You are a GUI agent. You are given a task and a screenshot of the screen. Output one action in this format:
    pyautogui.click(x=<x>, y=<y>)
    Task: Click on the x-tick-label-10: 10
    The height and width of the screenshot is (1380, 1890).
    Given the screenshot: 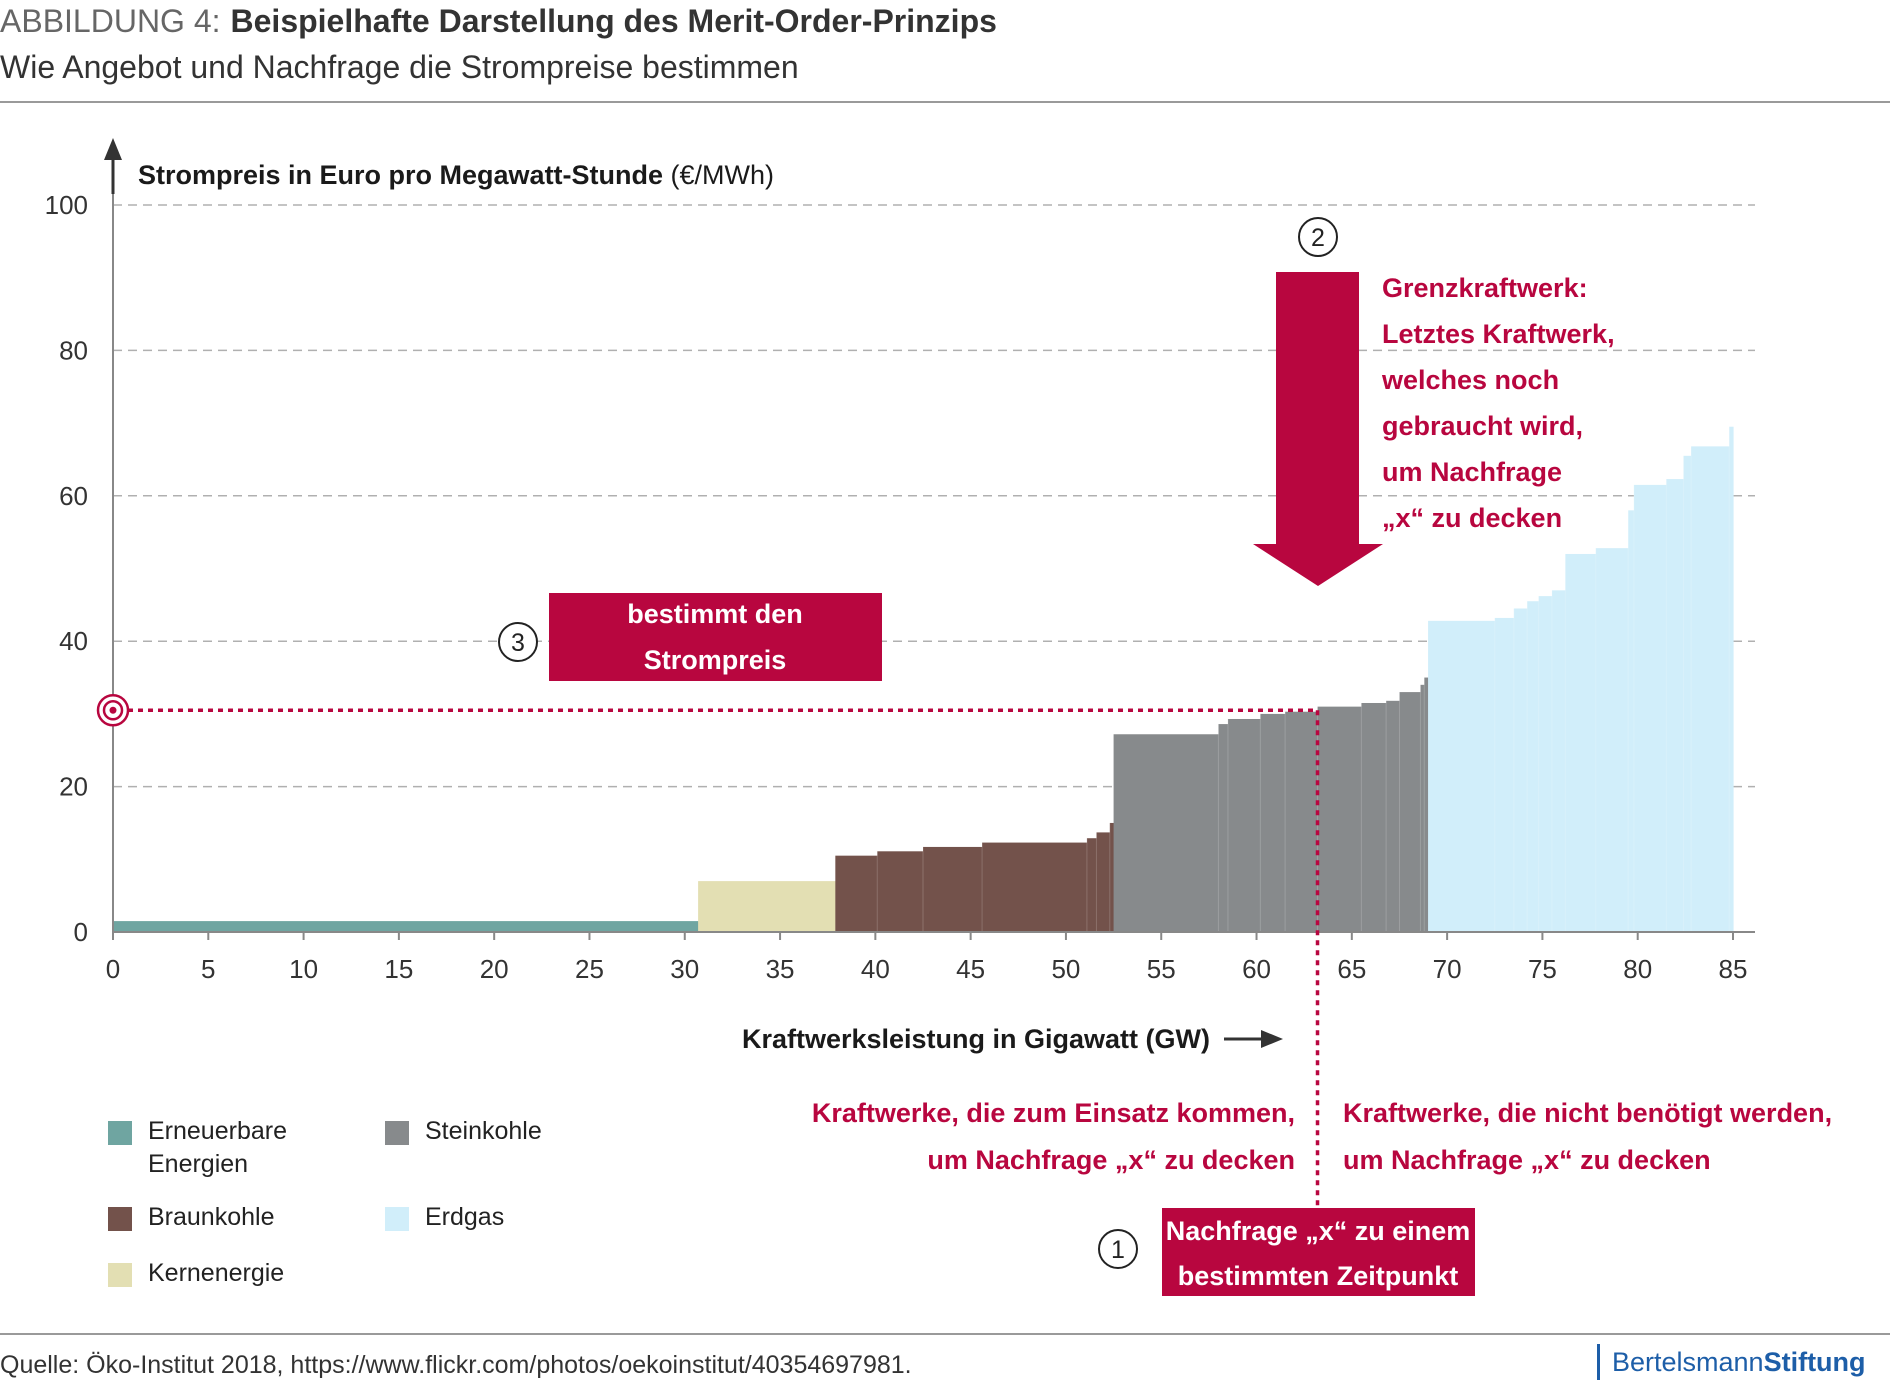 What is the action you would take?
    pyautogui.click(x=303, y=969)
    